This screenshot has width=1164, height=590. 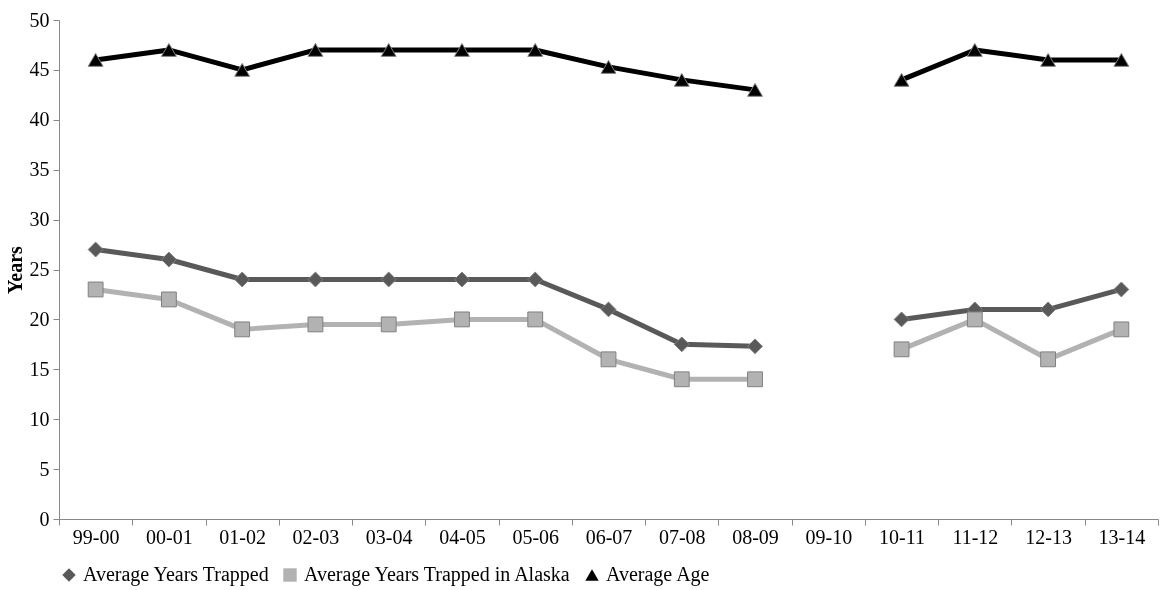 I want to click on y-tick-label: 45, so click(x=39, y=69).